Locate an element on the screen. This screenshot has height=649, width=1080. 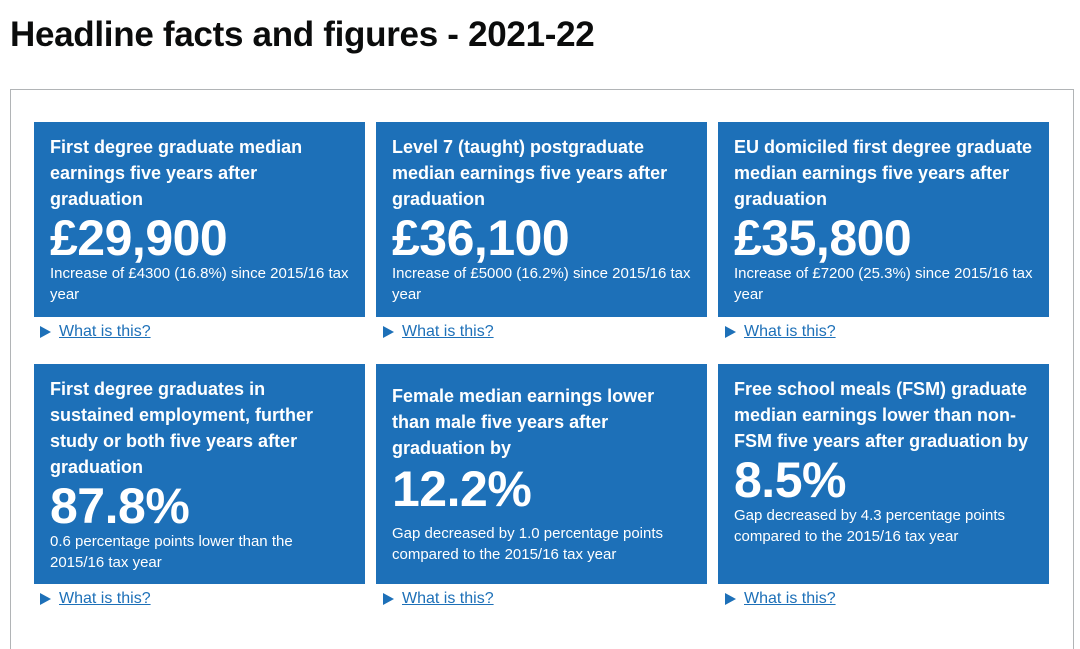
what-is-this-details-1: What is this? is located at coordinates (95, 332).